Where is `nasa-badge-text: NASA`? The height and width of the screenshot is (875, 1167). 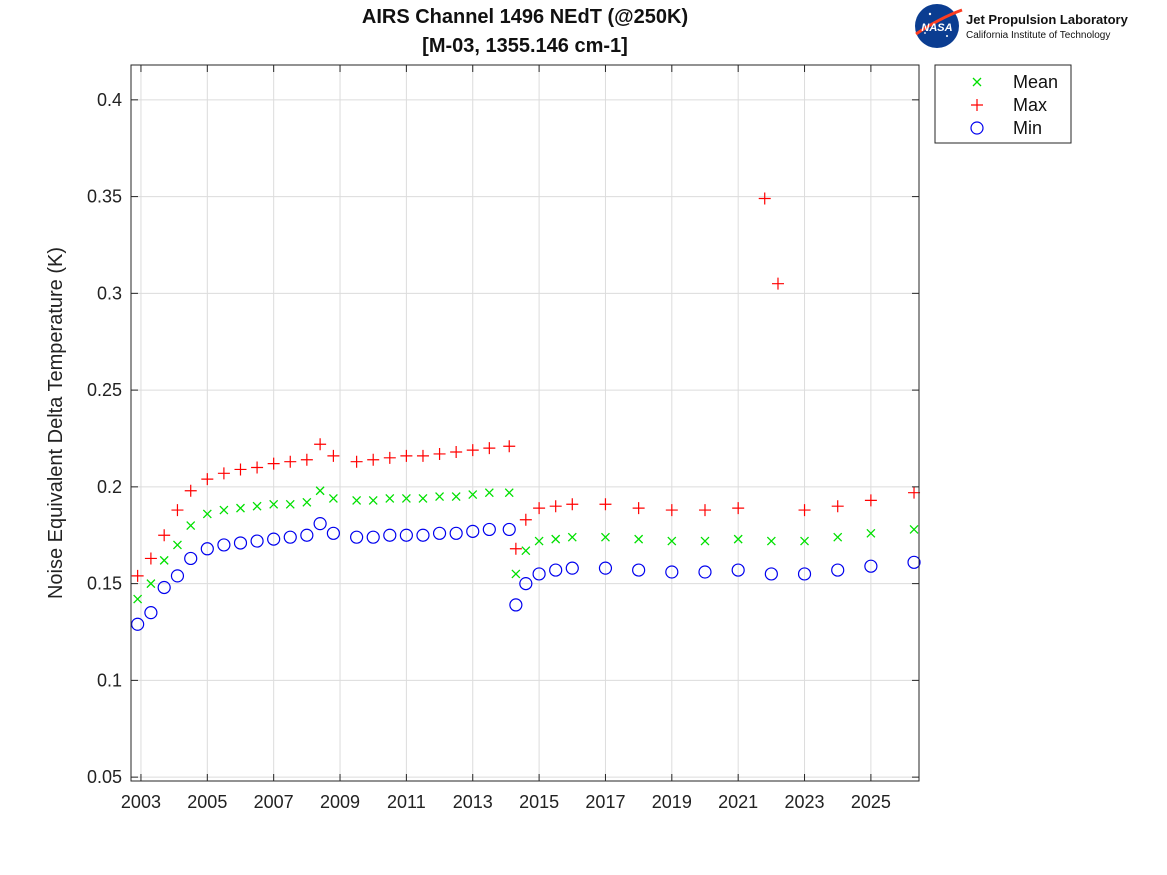 nasa-badge-text: NASA is located at coordinates (936, 28).